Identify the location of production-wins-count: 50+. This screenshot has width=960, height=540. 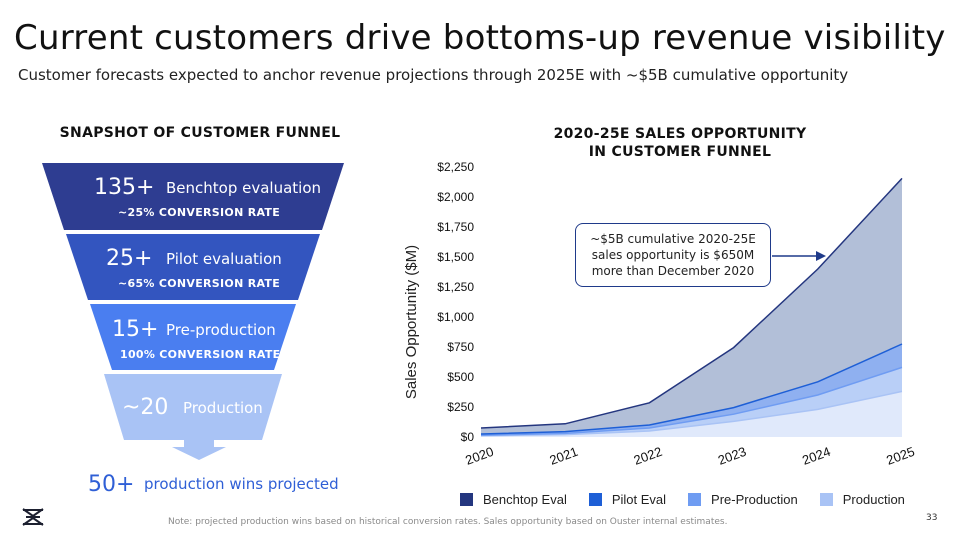
(111, 484).